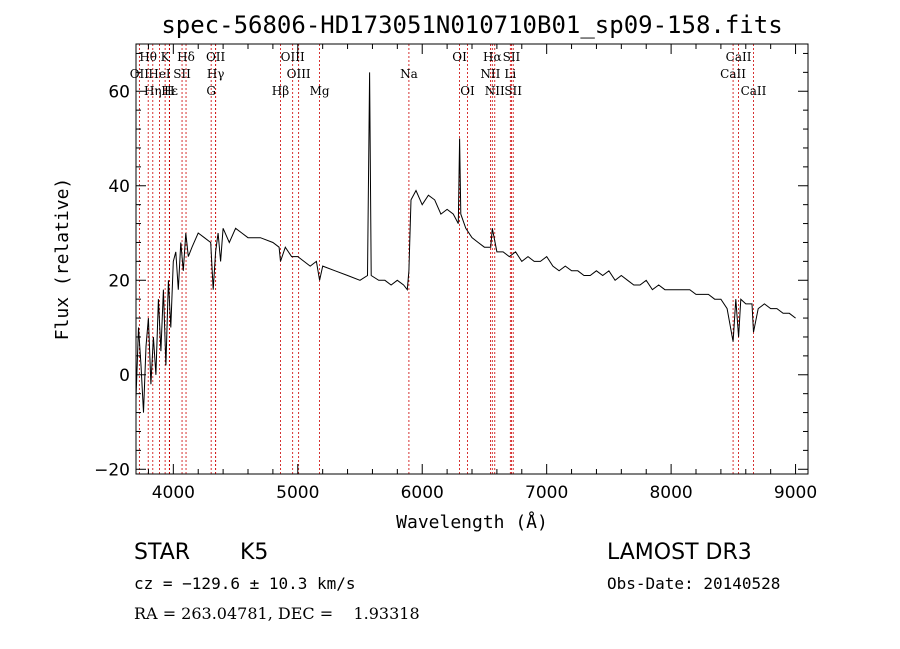 The height and width of the screenshot is (649, 900). Describe the element at coordinates (245, 583) in the screenshot. I see `redshift-cz: cz = −129.6 ± 10.3 km/s` at that location.